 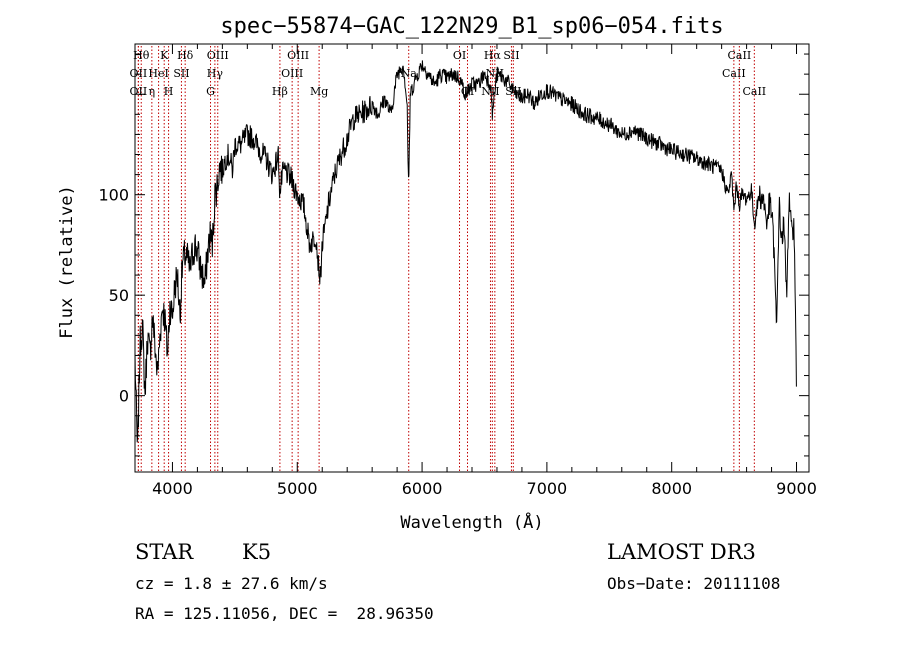 I want to click on line-marker-label: Hγ, so click(x=215, y=73).